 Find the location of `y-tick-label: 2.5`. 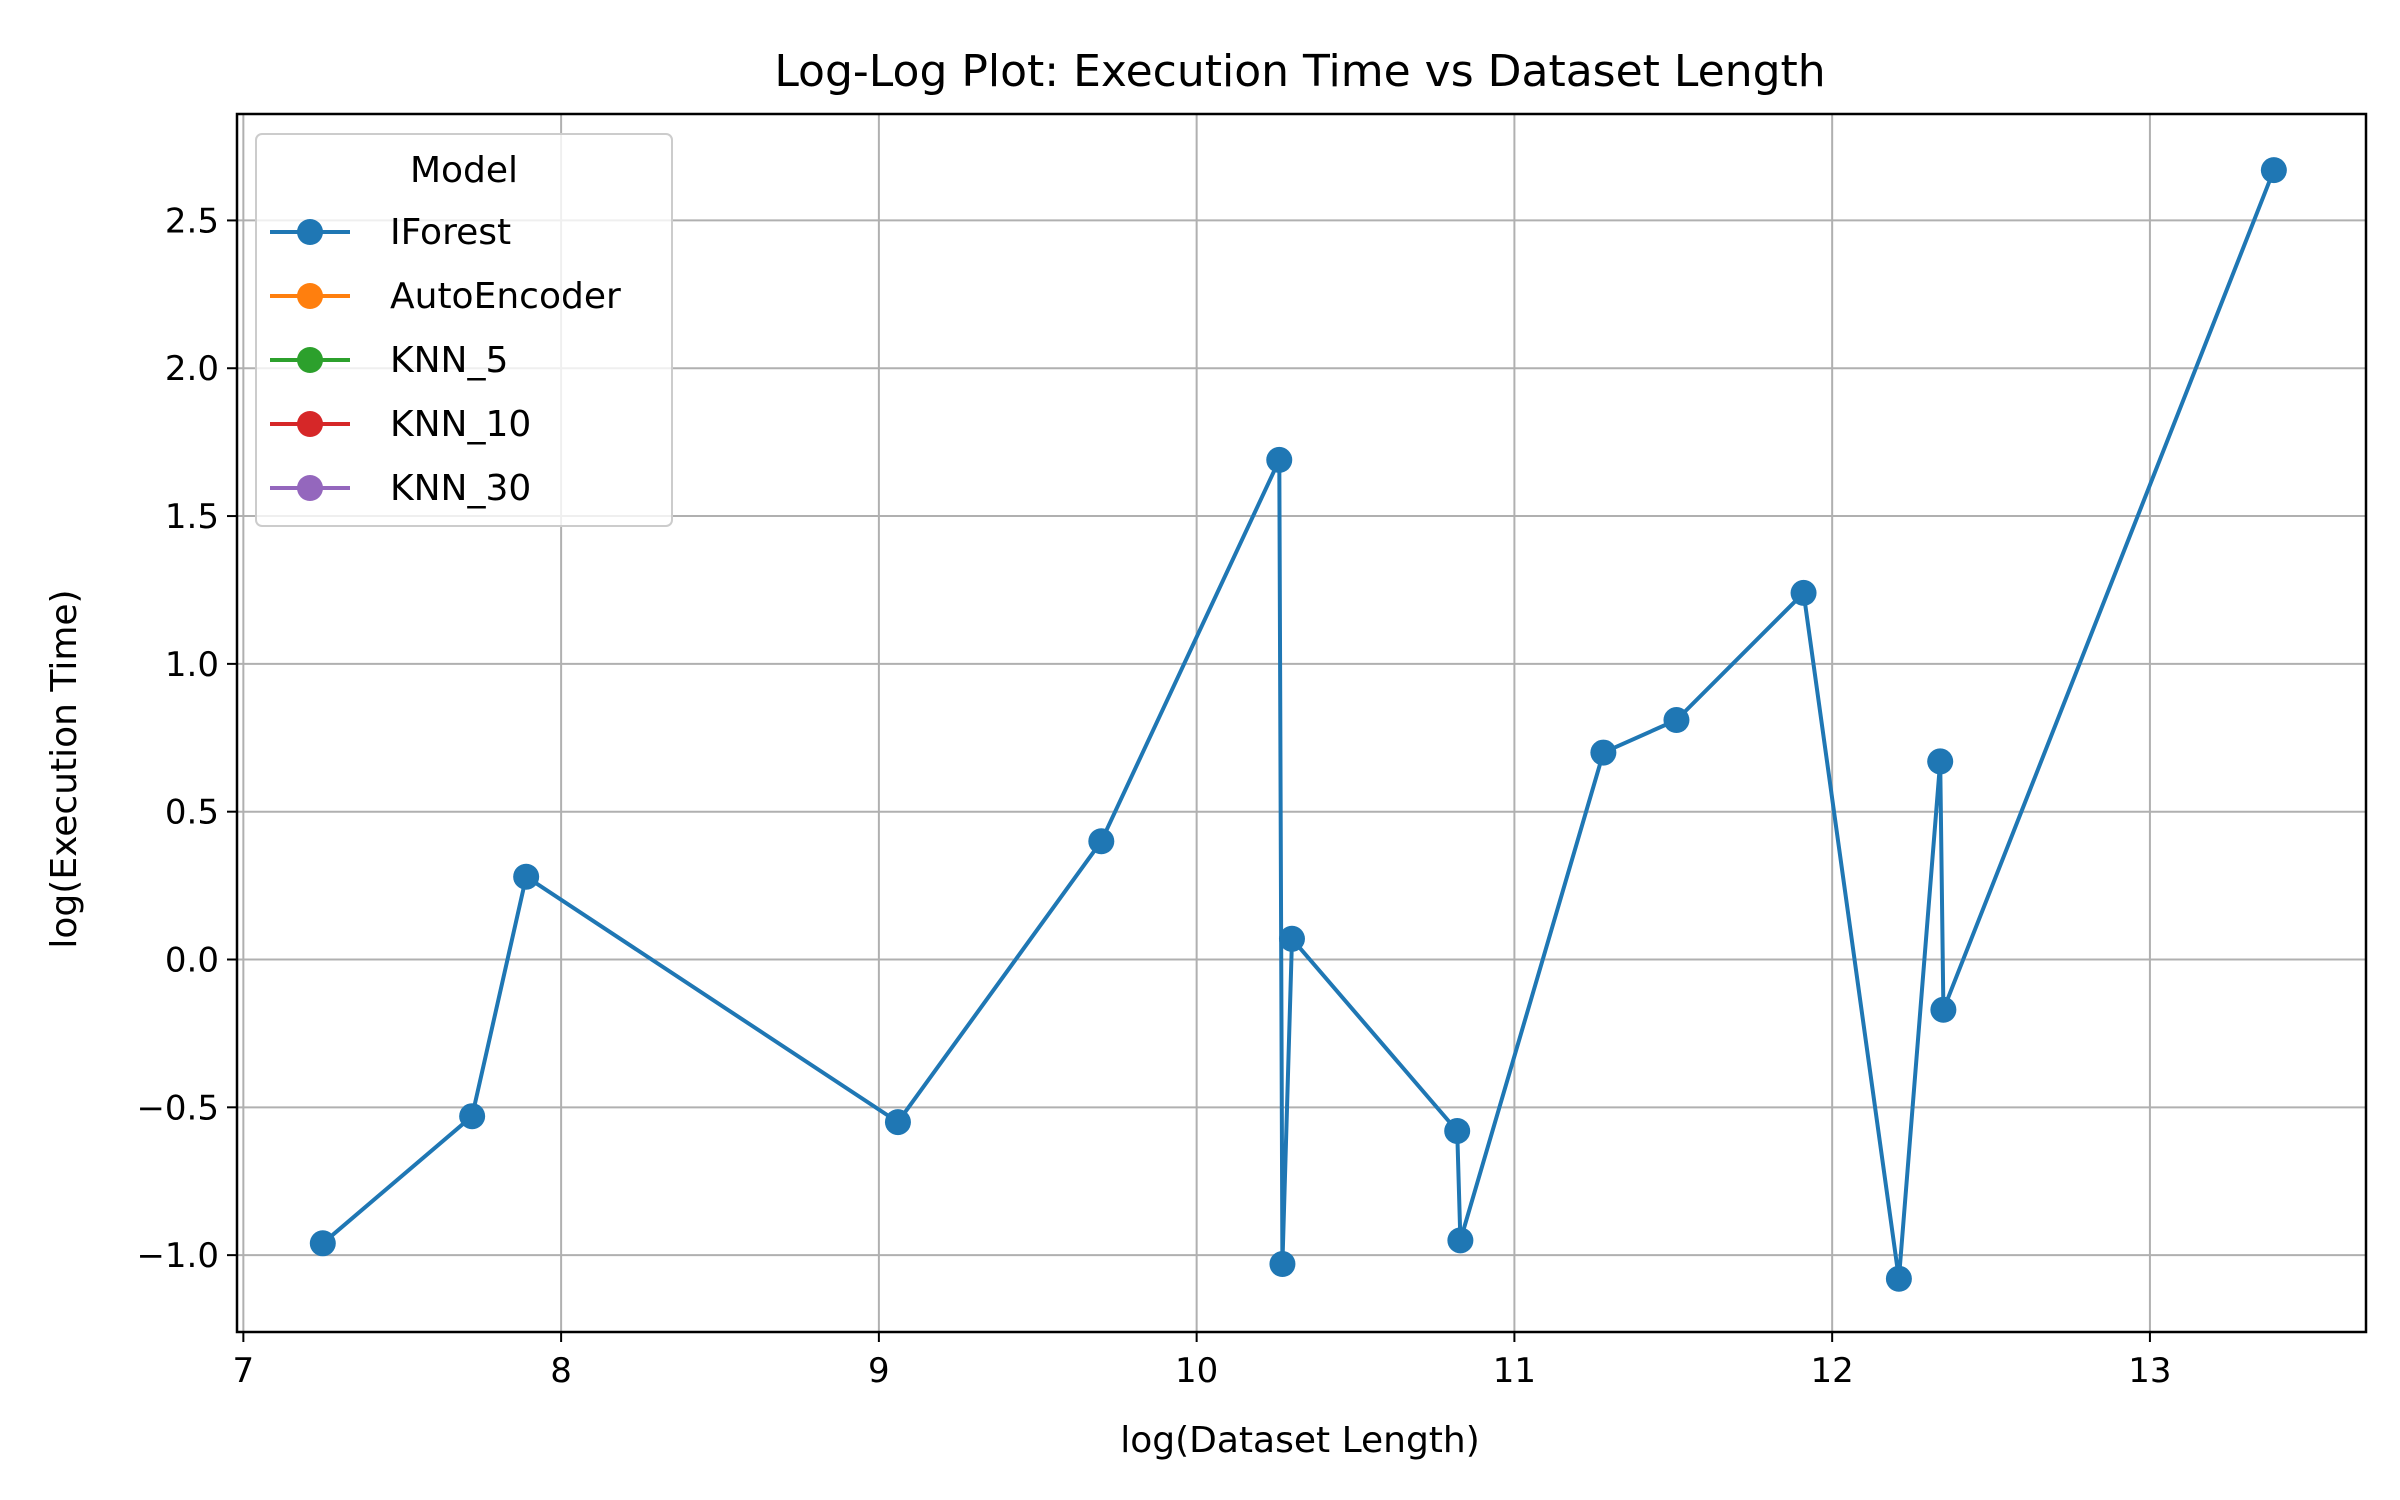

y-tick-label: 2.5 is located at coordinates (192, 221).